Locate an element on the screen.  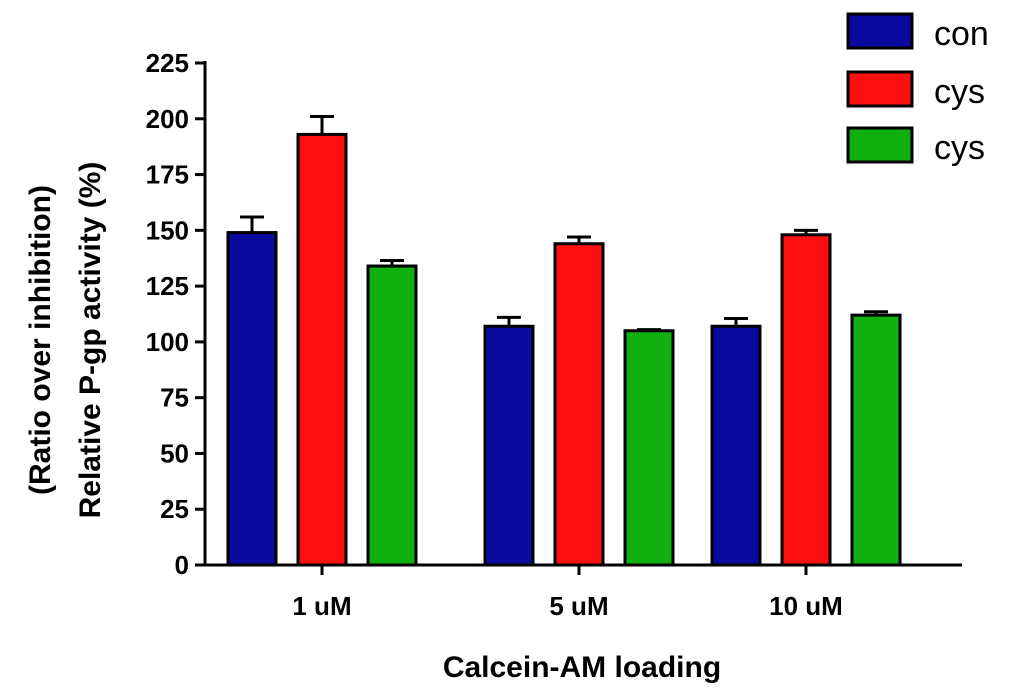
x-tick-labels: 1 uM 5 uM 10 uM is located at coordinates (567, 606).